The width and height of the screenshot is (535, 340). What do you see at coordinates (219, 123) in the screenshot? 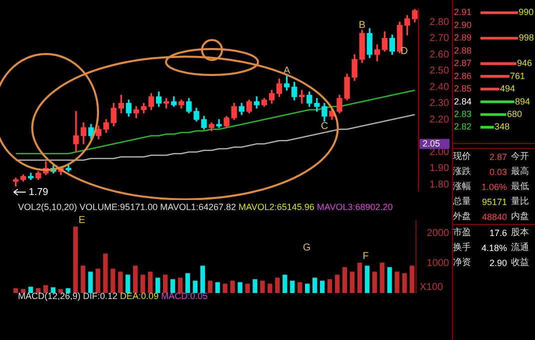
I see `candlestick` at bounding box center [219, 123].